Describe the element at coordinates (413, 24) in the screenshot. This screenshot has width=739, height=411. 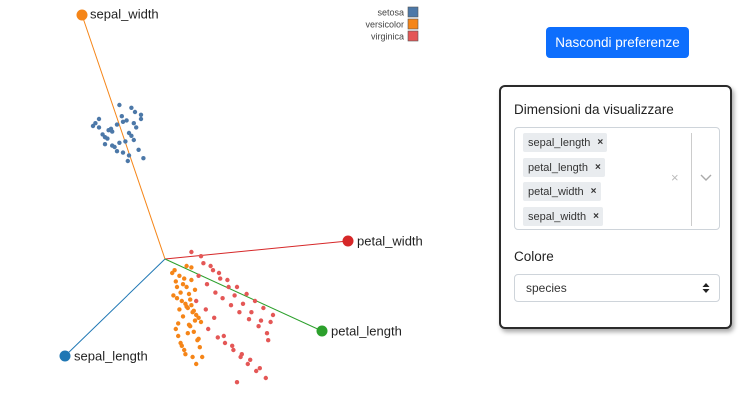
I see `legend-swatch` at that location.